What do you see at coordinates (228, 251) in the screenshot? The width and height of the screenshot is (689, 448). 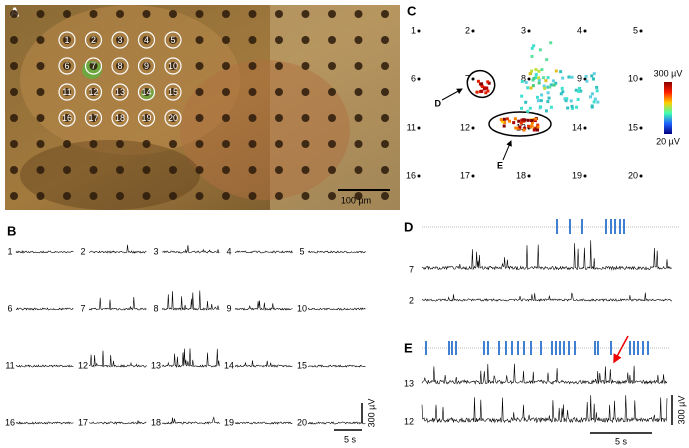 I see `trace-label: 4` at bounding box center [228, 251].